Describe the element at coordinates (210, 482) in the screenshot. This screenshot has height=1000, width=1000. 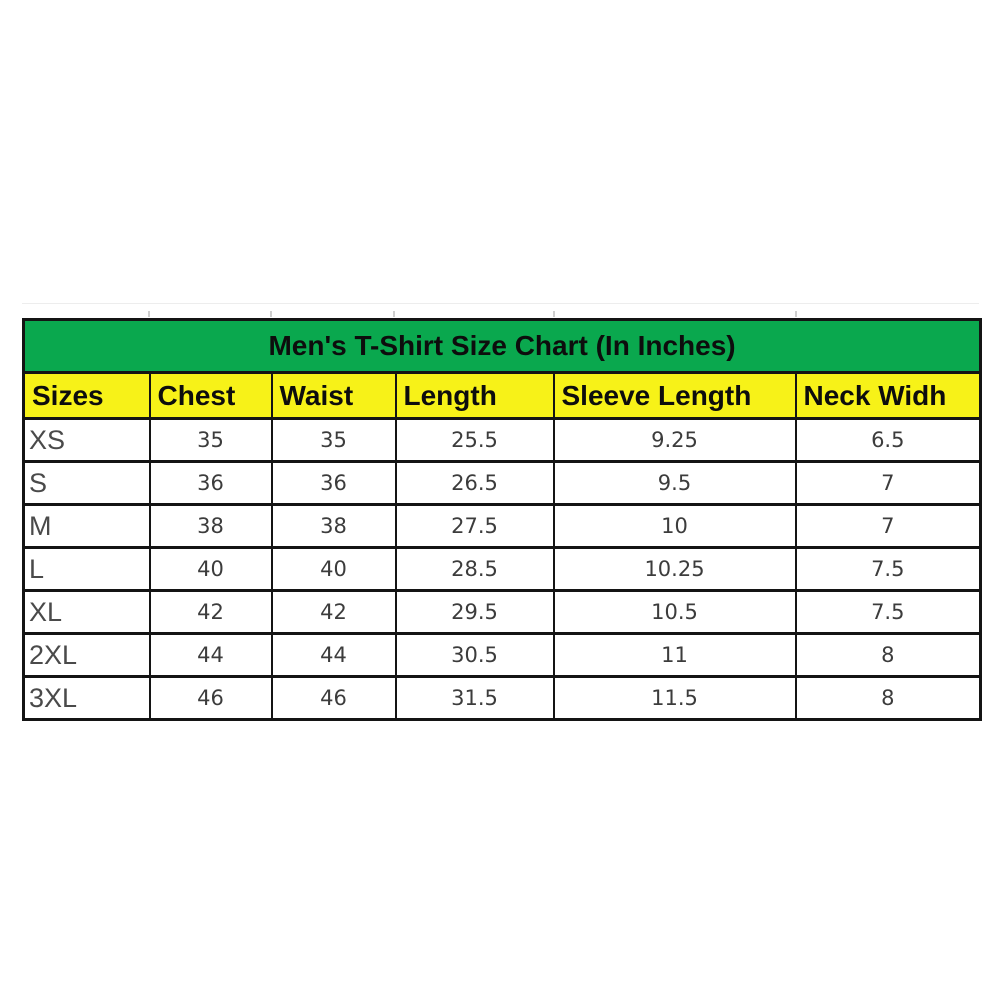
I see `chest-cell: 36` at that location.